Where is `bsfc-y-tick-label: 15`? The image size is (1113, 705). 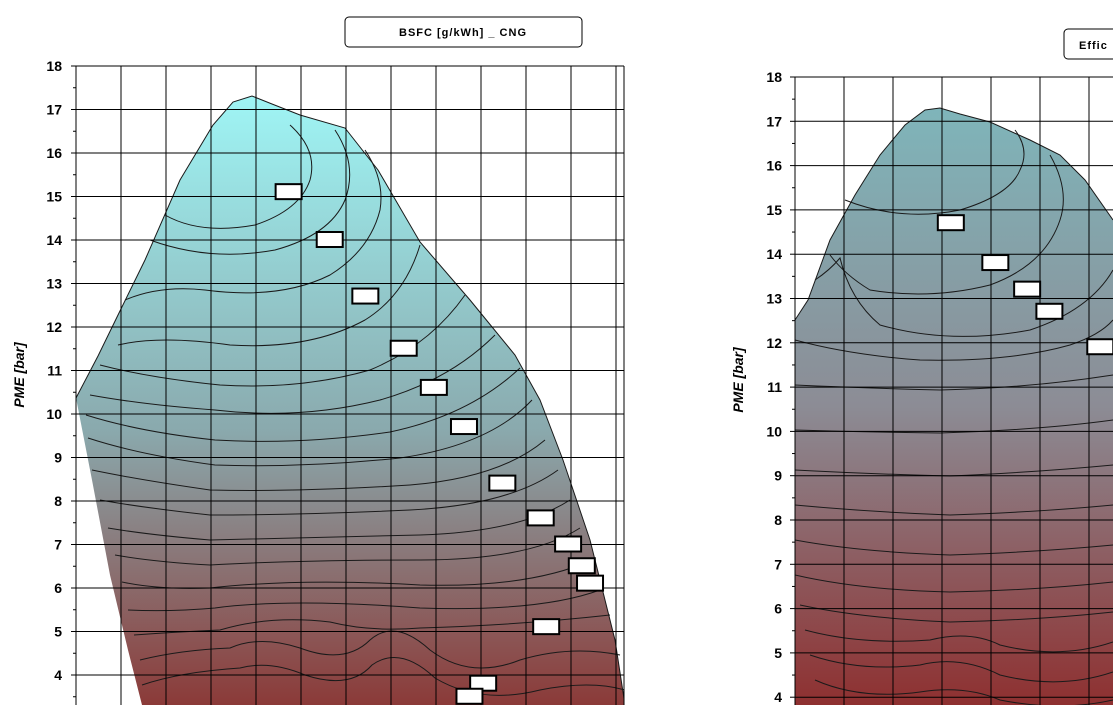
bsfc-y-tick-label: 15 is located at coordinates (54, 197).